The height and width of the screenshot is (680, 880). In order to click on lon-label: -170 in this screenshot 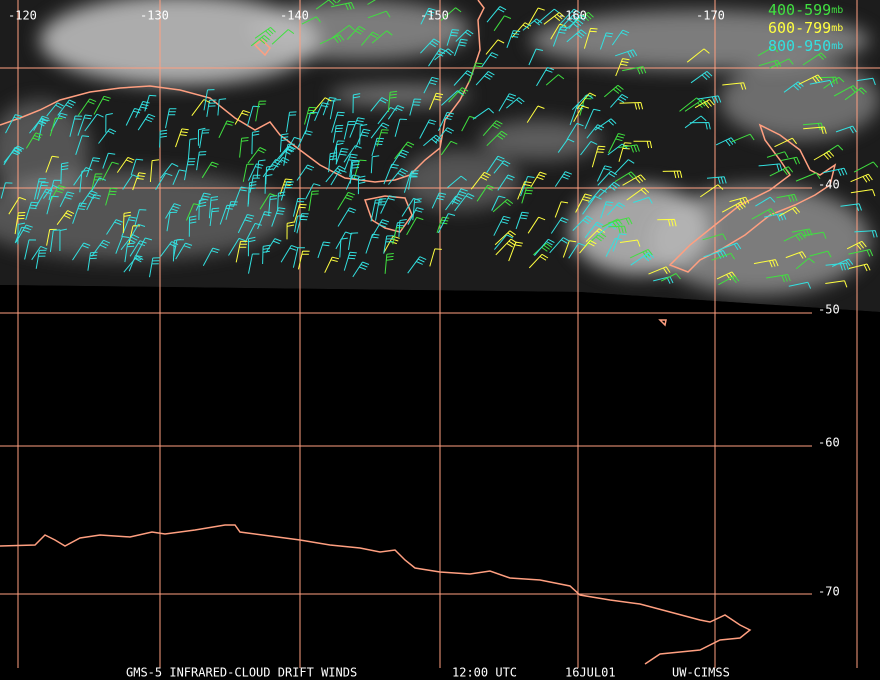, I will do `click(710, 16)`.